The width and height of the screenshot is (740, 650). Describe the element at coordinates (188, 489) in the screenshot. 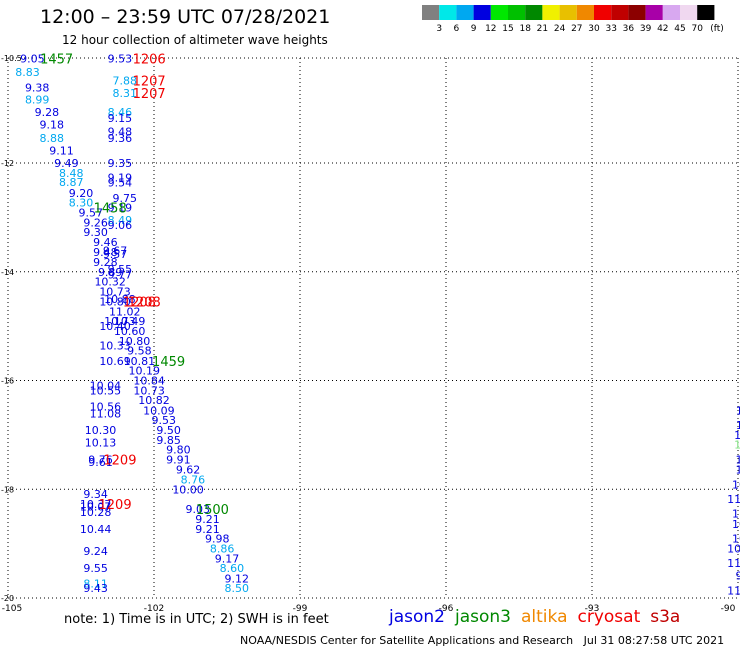

I see `wave-height-point: 10.00` at that location.